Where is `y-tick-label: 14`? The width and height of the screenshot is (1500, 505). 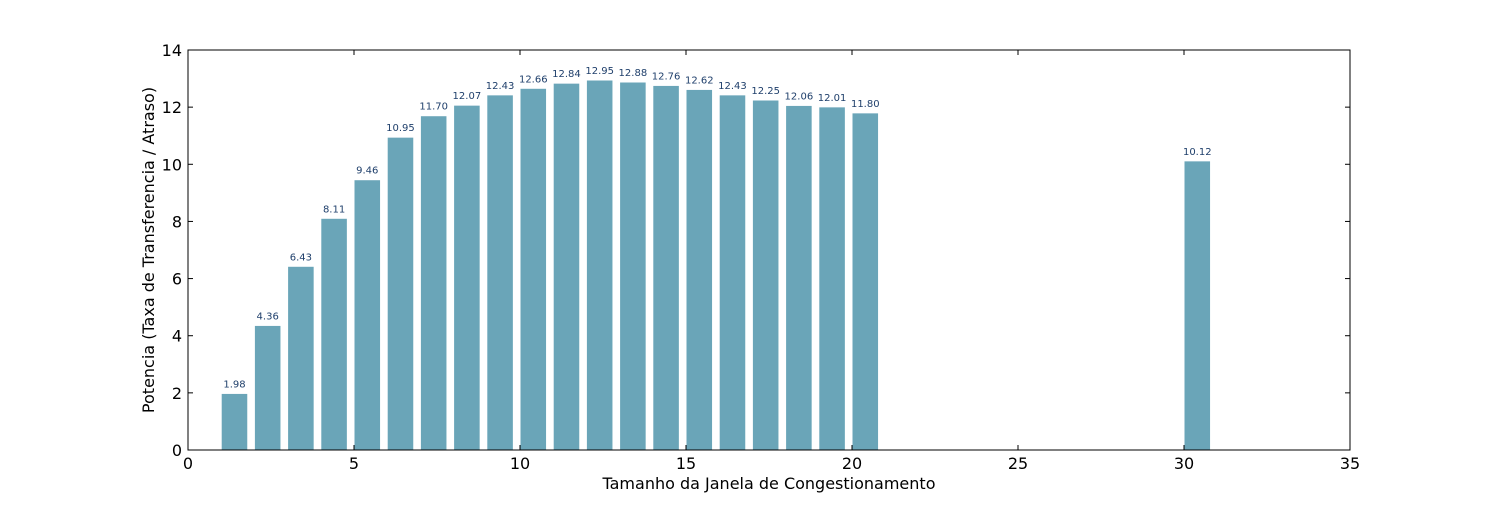 y-tick-label: 14 is located at coordinates (172, 50).